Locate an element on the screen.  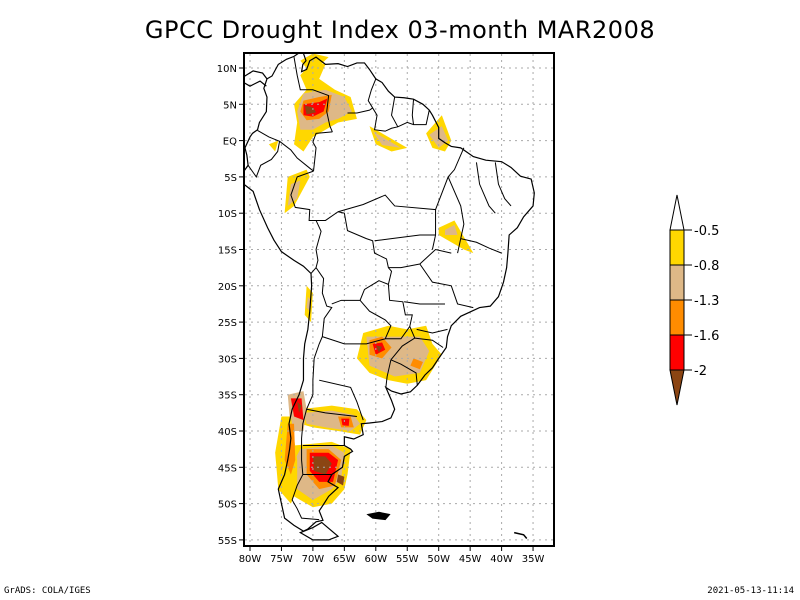
latitude-axis: 10N 5N EQ 5S 10S 15S 20S 25S 30S 35S 40S 45S 50S 55S is located at coordinates (230, 305).